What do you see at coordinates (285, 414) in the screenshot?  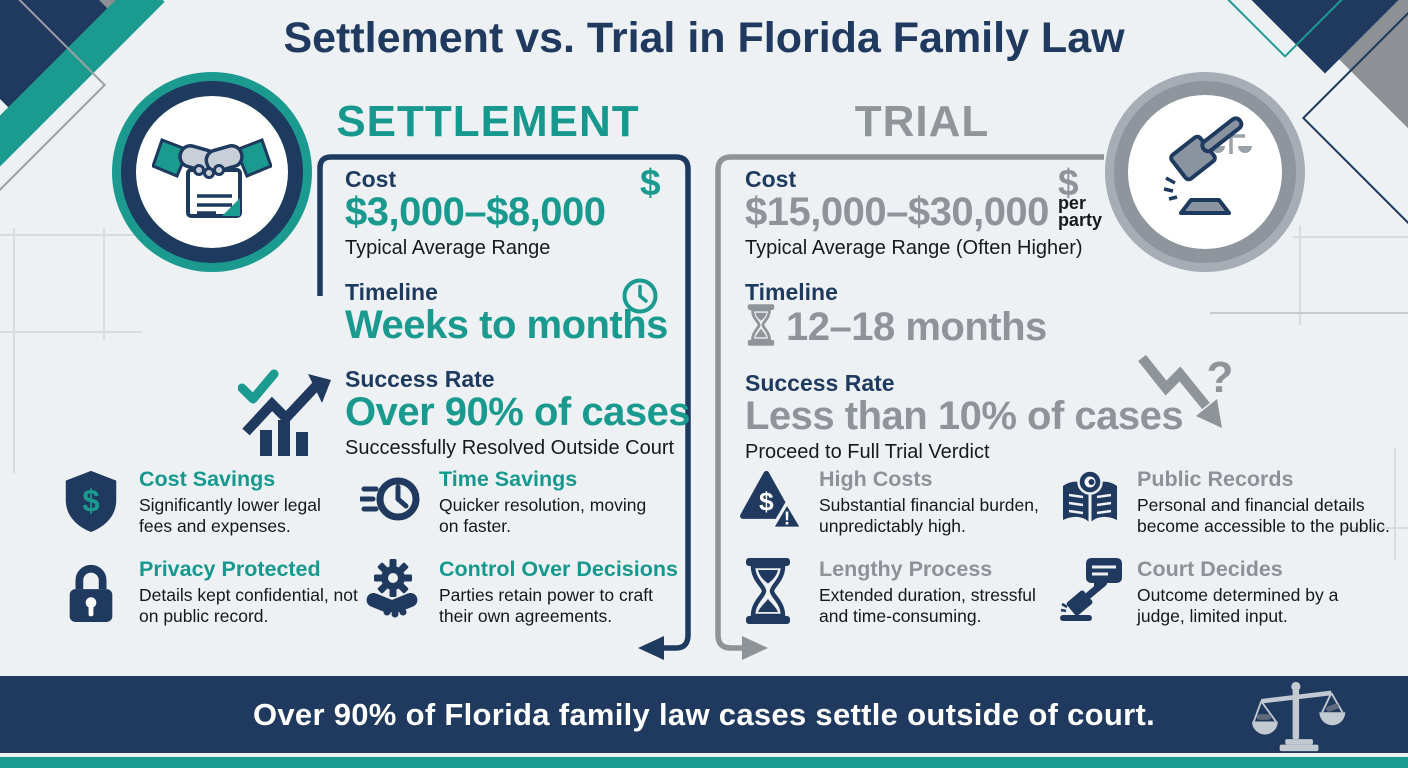 I see `growth-arrow-icon` at bounding box center [285, 414].